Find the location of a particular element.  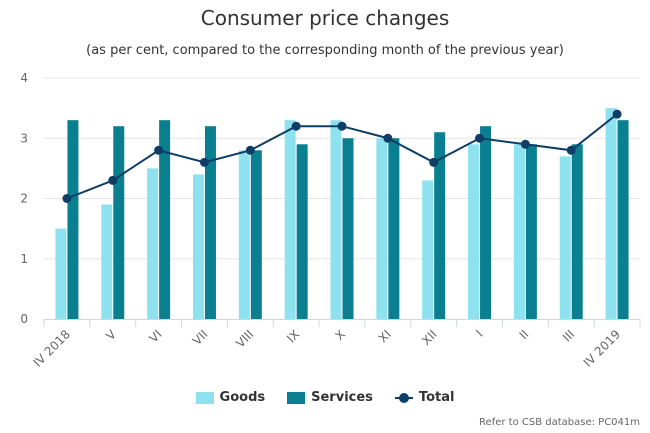

x-tick-label: IV 2018 is located at coordinates (52, 348).